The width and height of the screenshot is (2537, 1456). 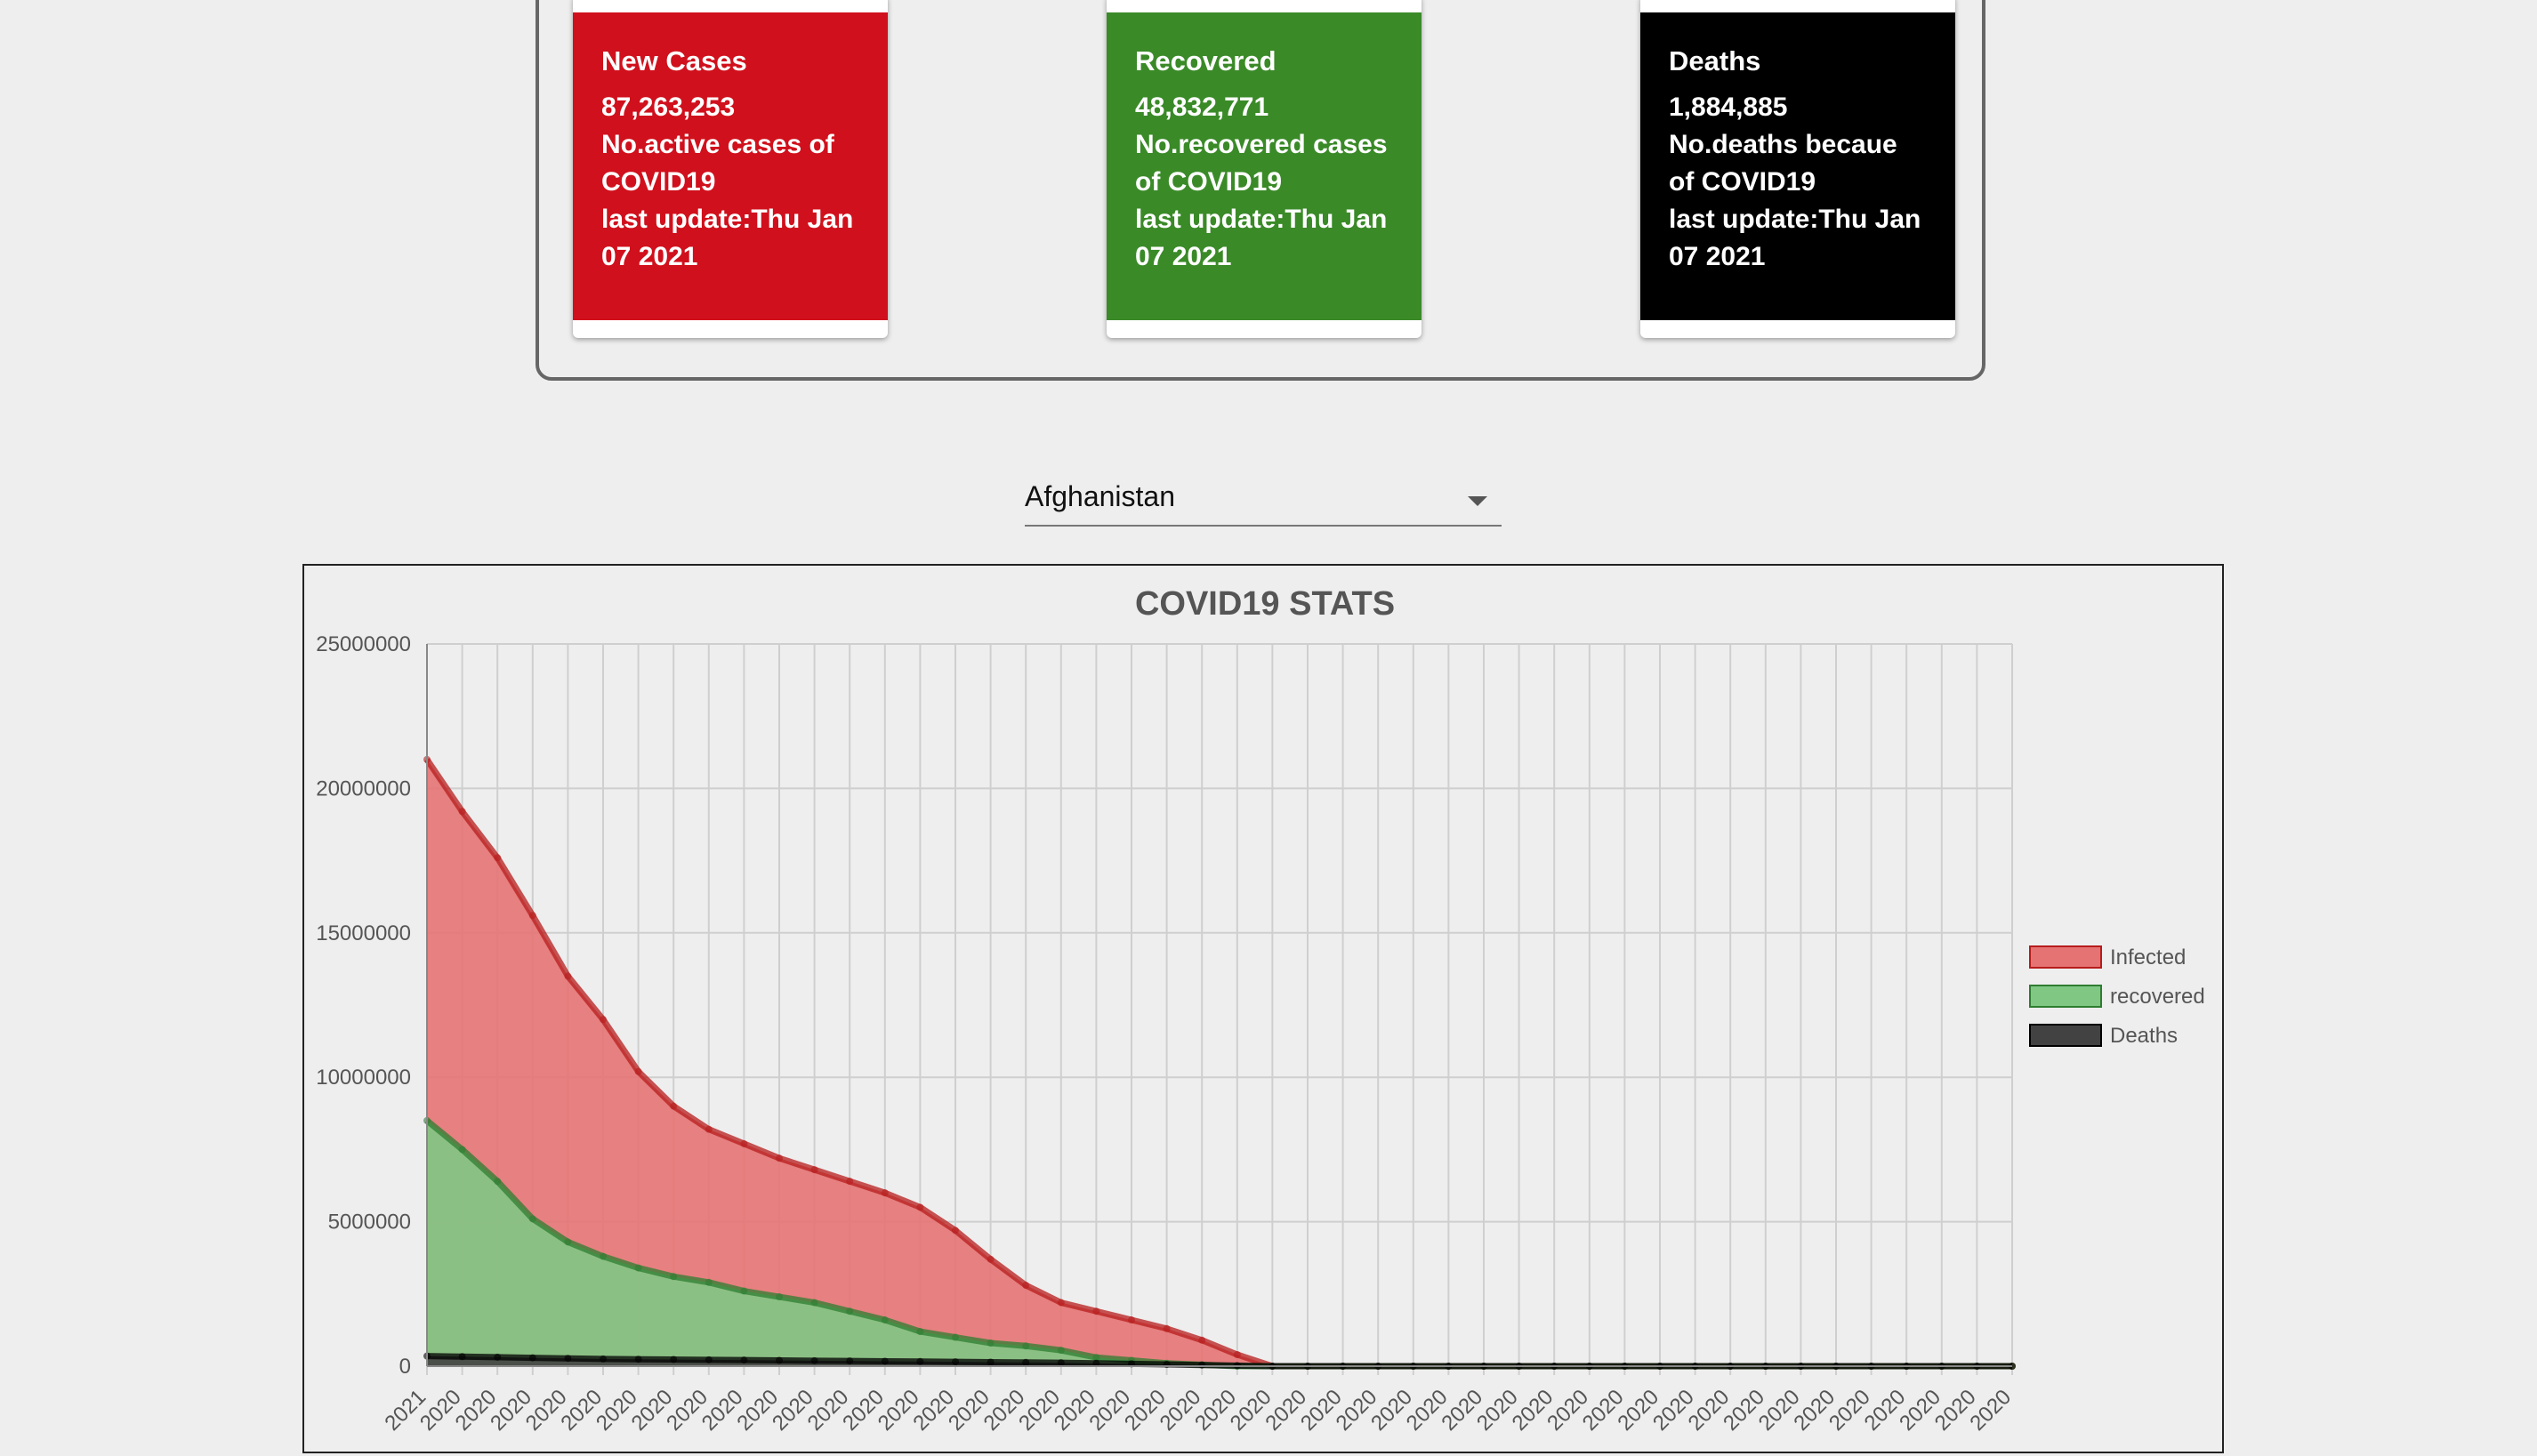 What do you see at coordinates (364, 1078) in the screenshot?
I see `y-tick-label: 10000000` at bounding box center [364, 1078].